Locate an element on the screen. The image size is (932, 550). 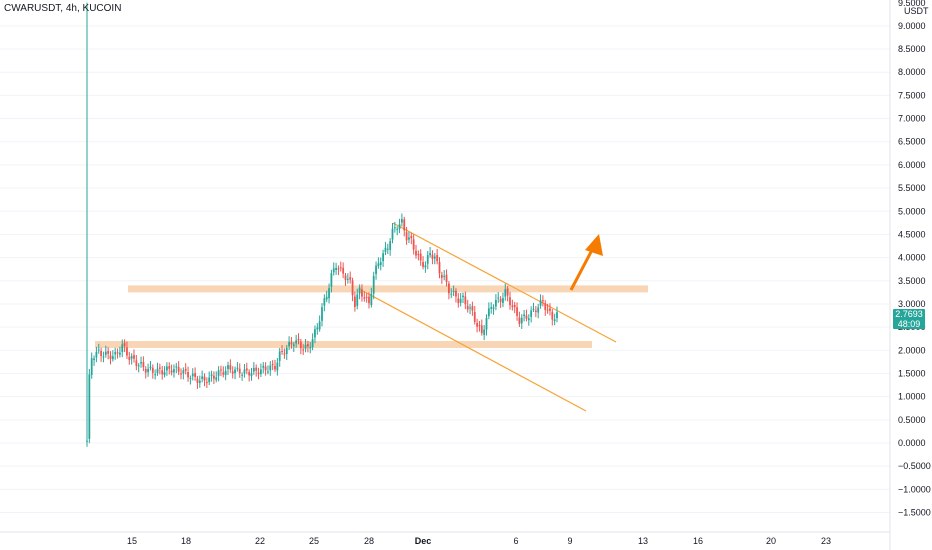
y-tick-label: −1.5000 is located at coordinates (914, 513).